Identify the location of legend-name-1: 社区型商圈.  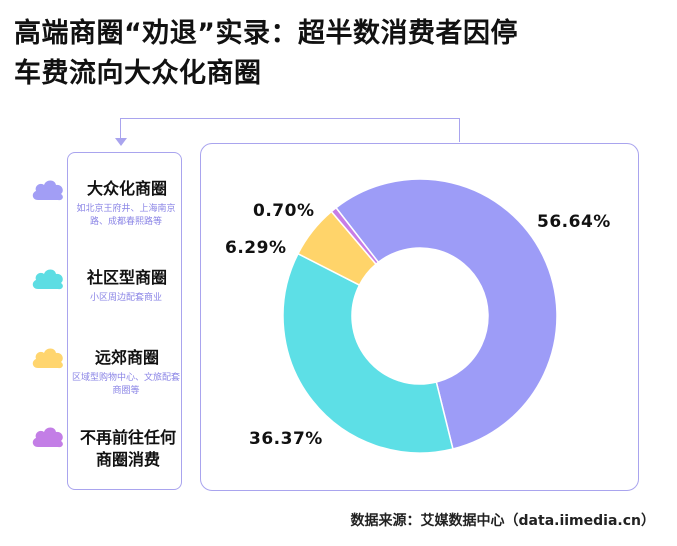
(126, 277).